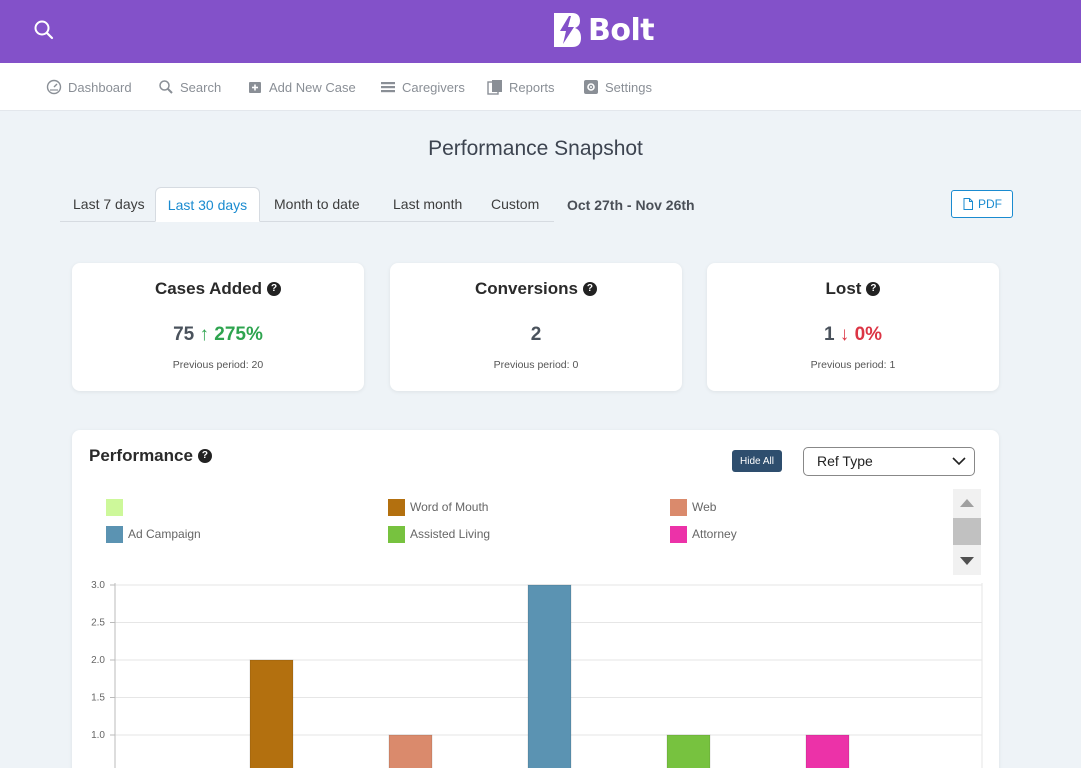 Image resolution: width=1081 pixels, height=768 pixels. I want to click on top-bar: Bolt, so click(540, 31).